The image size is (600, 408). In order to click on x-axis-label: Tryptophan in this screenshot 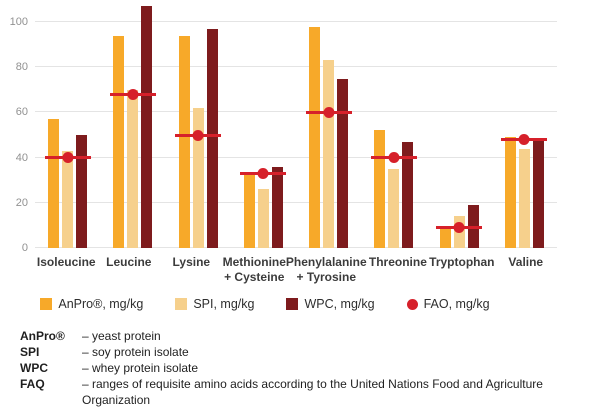, I will do `click(462, 262)`.